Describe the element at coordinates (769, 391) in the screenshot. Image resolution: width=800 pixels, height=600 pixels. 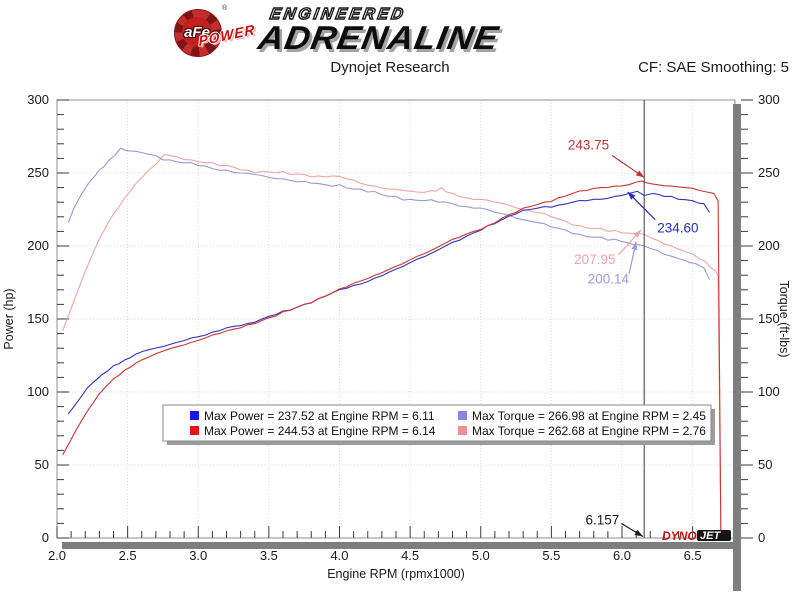
I see `y-right-tick-label: 100` at that location.